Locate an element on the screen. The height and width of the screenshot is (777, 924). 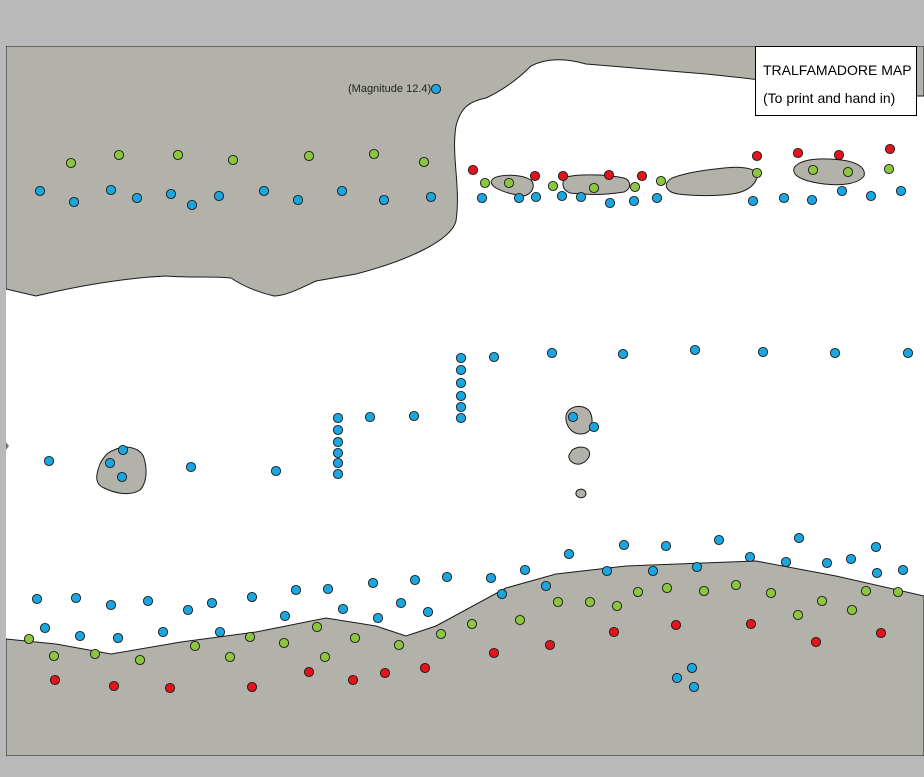
island-center-middle is located at coordinates (579, 455).